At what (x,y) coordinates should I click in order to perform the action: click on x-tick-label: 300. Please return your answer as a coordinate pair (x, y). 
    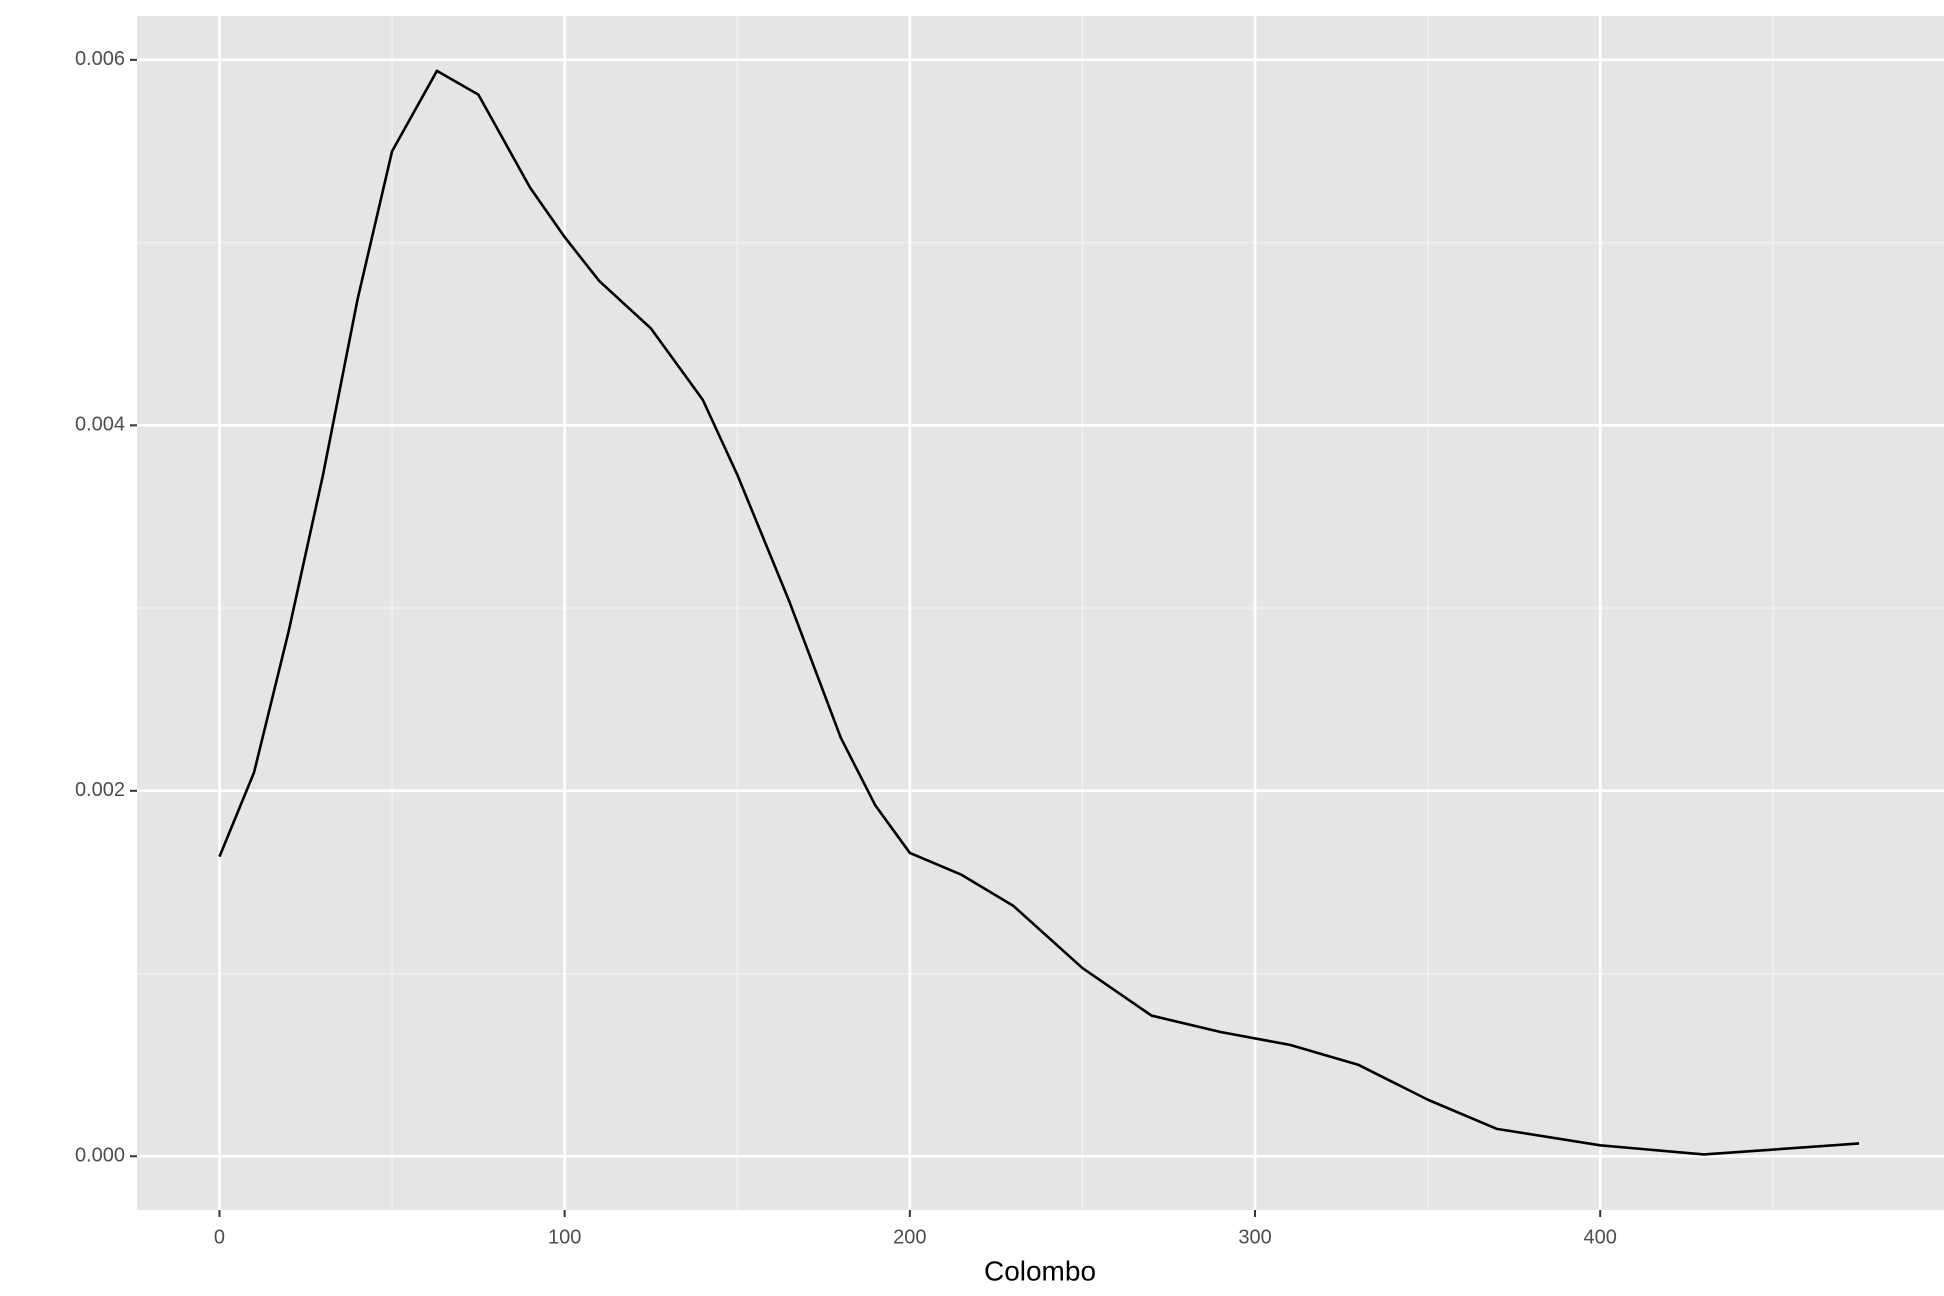
    Looking at the image, I should click on (1254, 1237).